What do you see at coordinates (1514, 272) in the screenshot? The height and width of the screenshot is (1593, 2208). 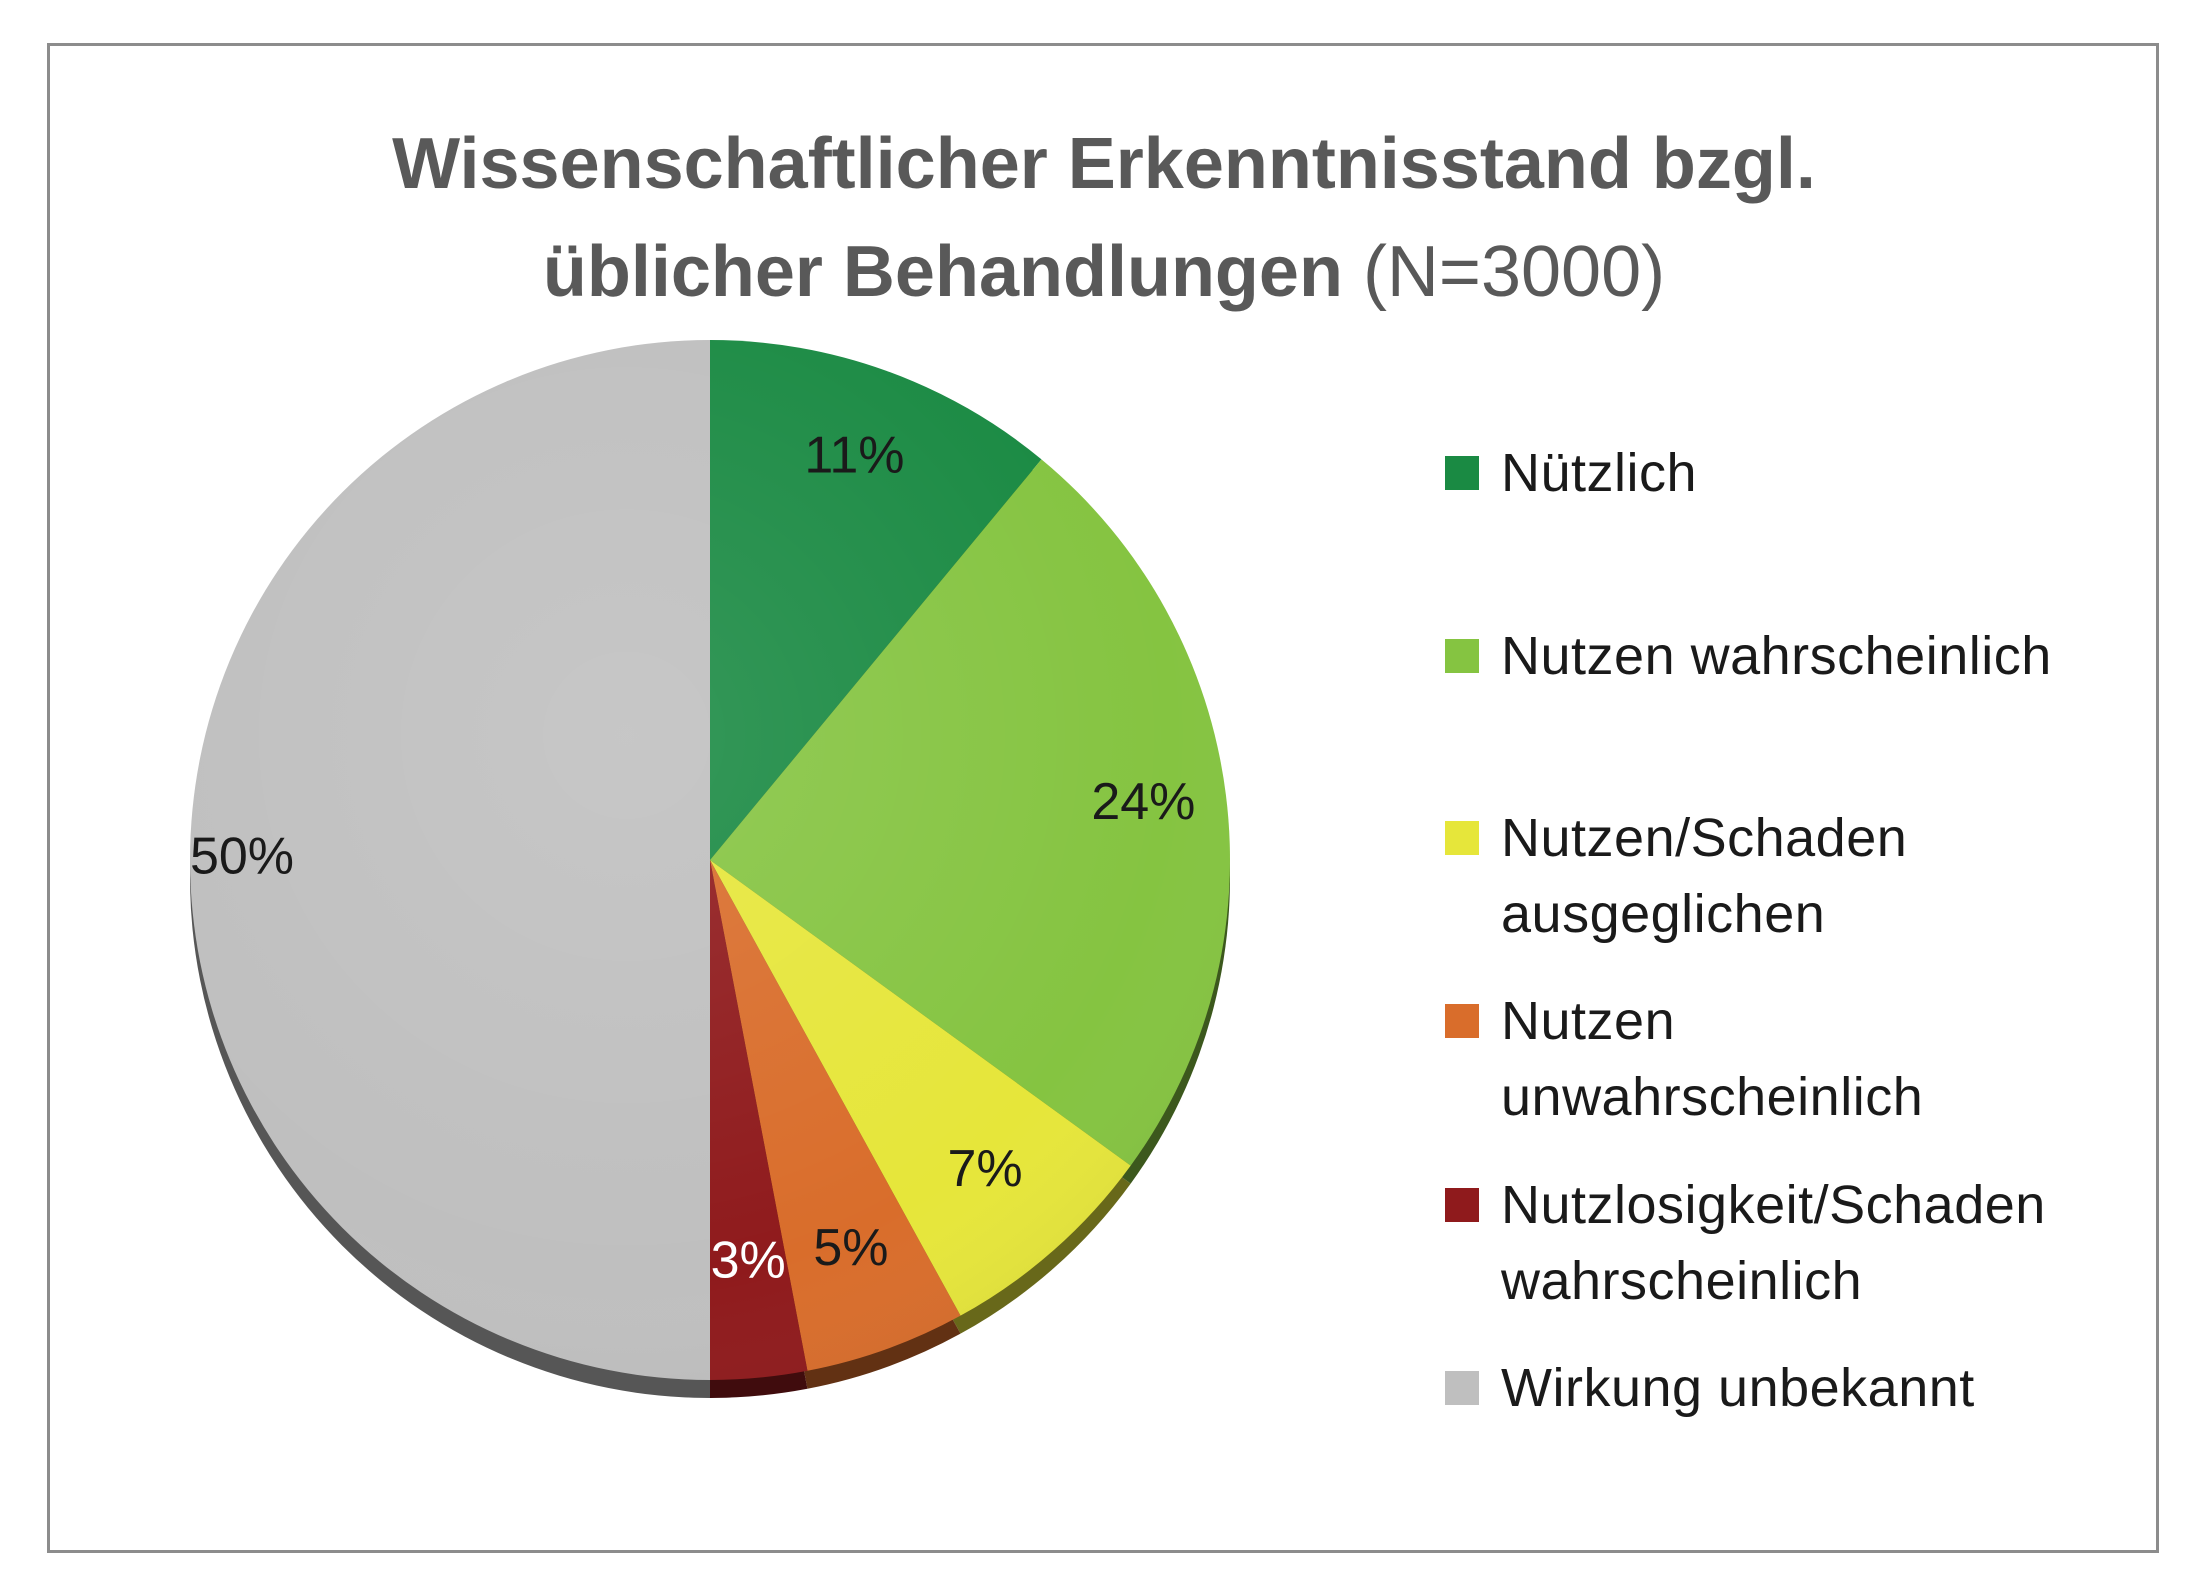 I see `chart-title-sample-size: (N=3000)` at bounding box center [1514, 272].